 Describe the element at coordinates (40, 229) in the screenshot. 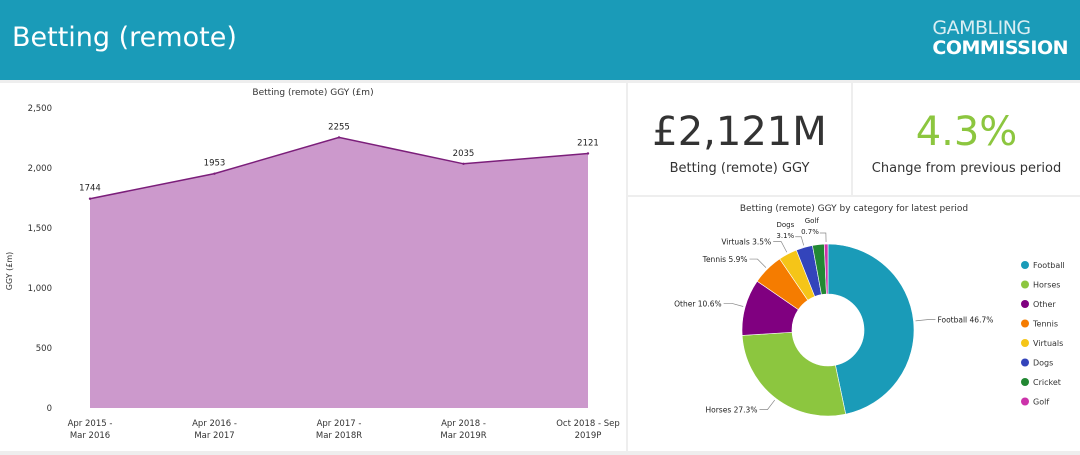

I see `y-tick-label: 1,500` at that location.